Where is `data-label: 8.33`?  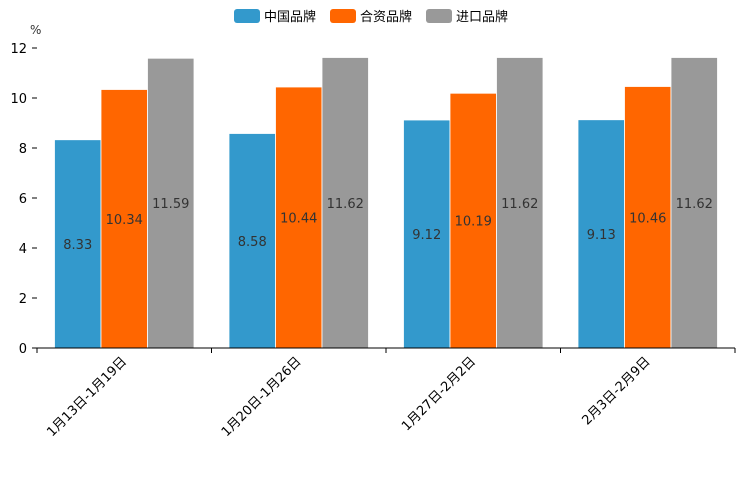 data-label: 8.33 is located at coordinates (77, 245).